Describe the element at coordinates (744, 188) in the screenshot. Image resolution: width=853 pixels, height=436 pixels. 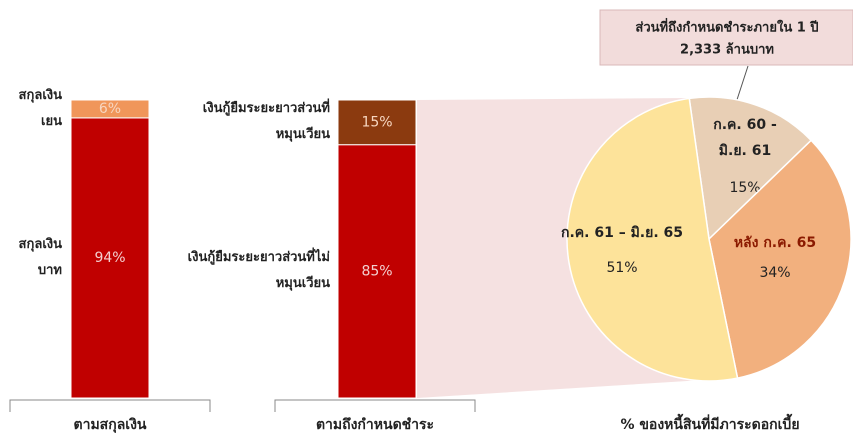
I see `slice-value-label: 15%` at that location.